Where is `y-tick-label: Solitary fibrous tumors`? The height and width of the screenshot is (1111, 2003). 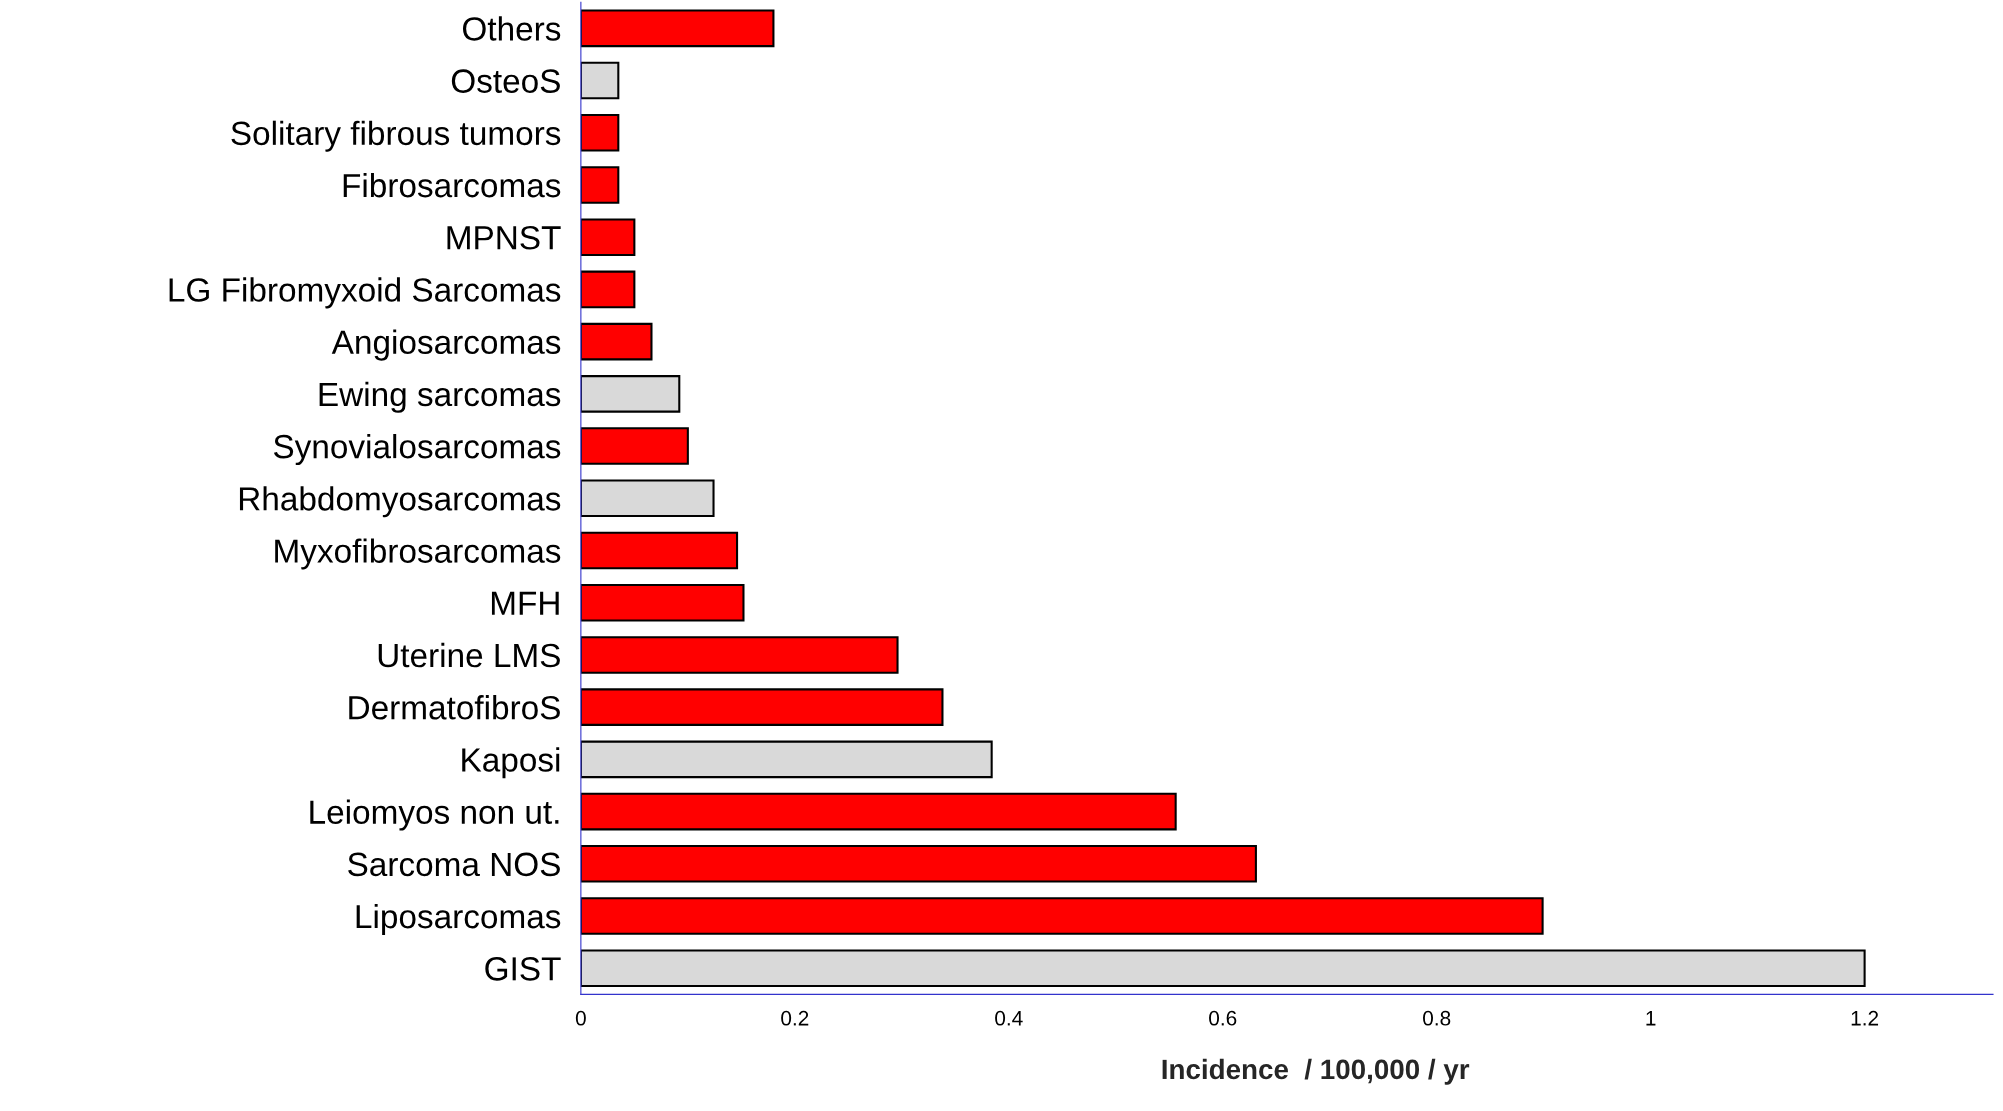 y-tick-label: Solitary fibrous tumors is located at coordinates (396, 136).